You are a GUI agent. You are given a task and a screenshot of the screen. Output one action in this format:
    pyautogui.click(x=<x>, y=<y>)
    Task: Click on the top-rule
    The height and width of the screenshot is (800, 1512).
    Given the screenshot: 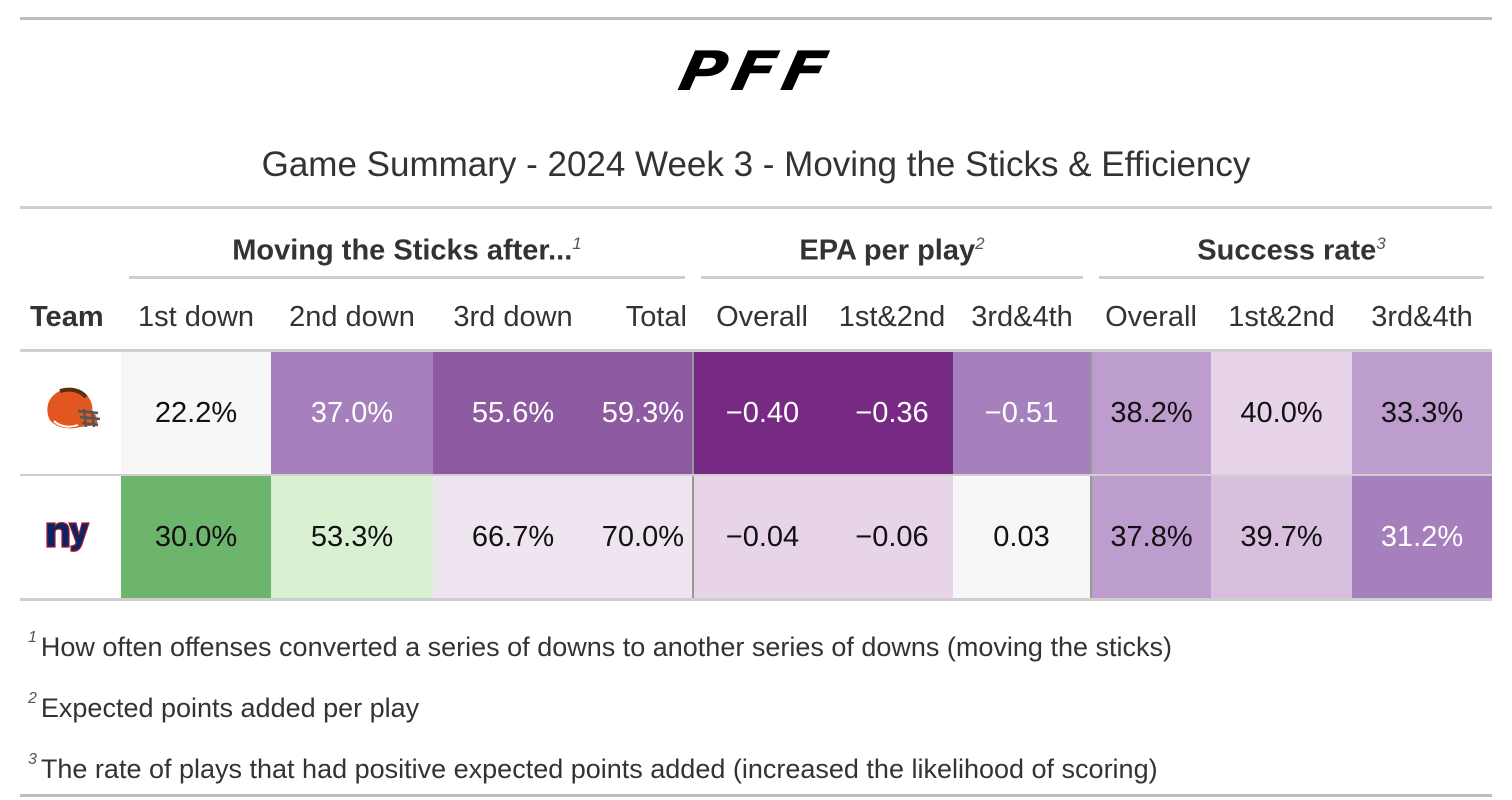 What is the action you would take?
    pyautogui.click(x=756, y=18)
    